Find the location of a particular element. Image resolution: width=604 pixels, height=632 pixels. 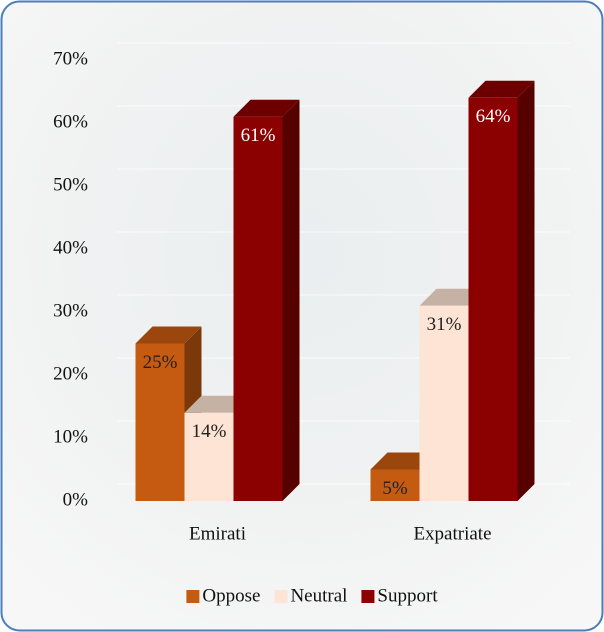

data-label: 5% is located at coordinates (395, 488).